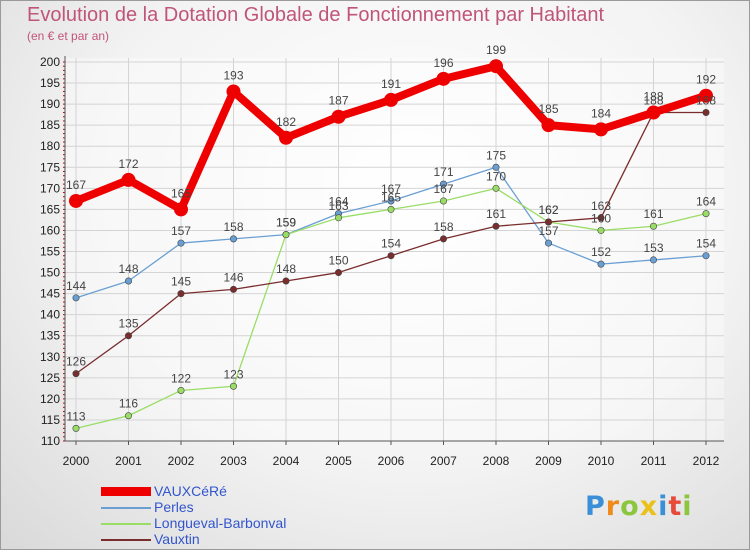  What do you see at coordinates (75, 416) in the screenshot?
I see `data-label: 113` at bounding box center [75, 416].